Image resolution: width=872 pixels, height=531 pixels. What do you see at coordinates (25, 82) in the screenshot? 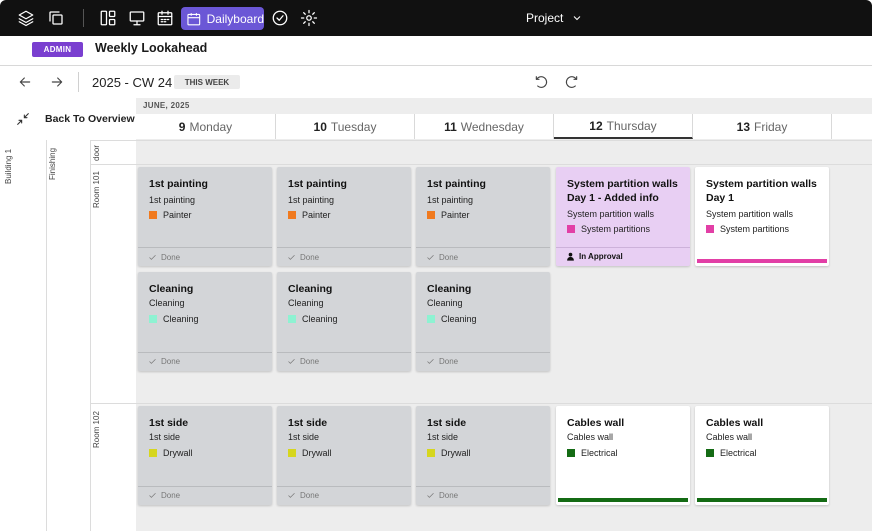
I see `previous-week-button` at bounding box center [25, 82].